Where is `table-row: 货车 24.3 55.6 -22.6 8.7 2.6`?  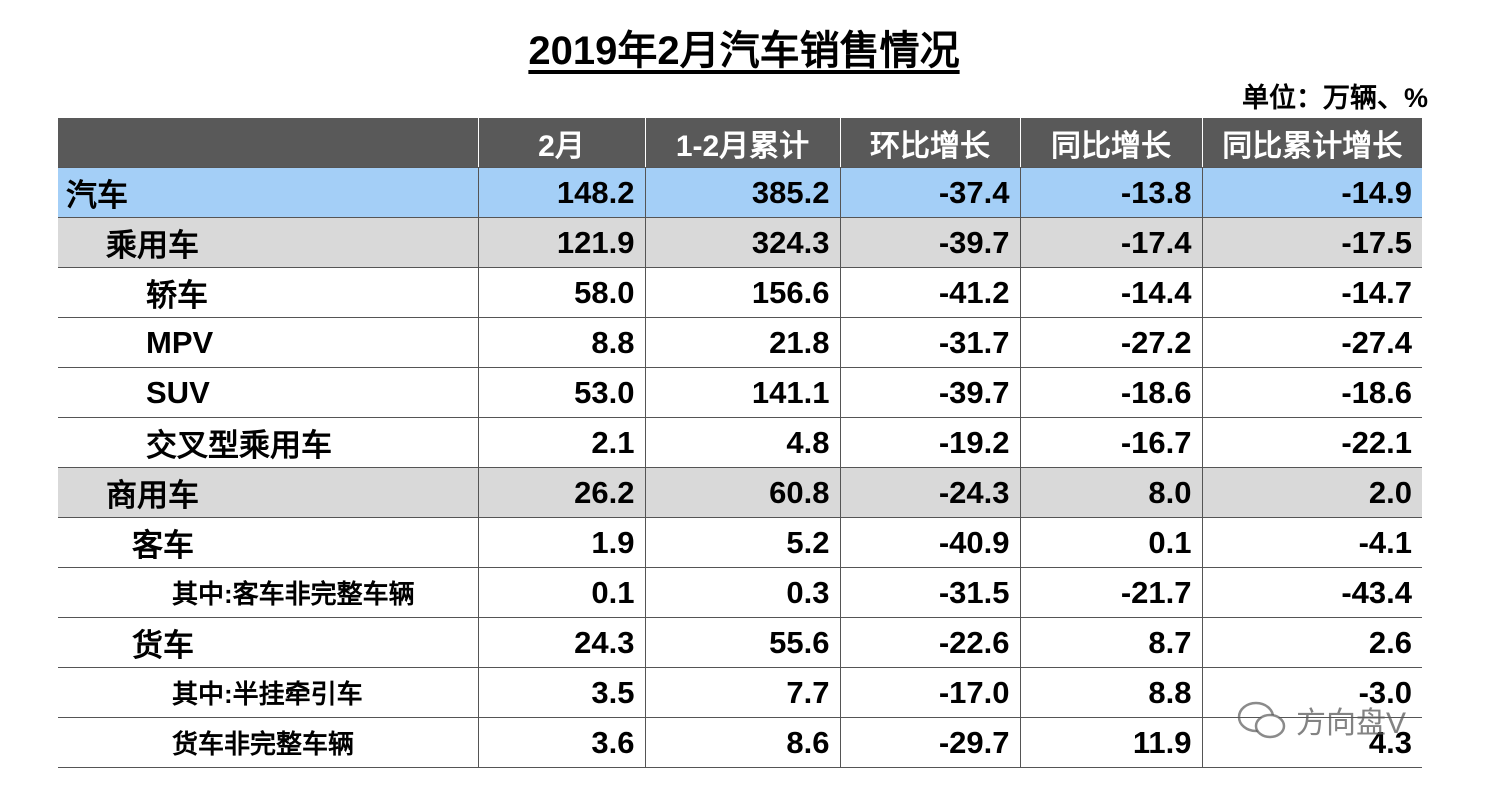
table-row: 货车 24.3 55.6 -22.6 8.7 2.6 is located at coordinates (740, 642).